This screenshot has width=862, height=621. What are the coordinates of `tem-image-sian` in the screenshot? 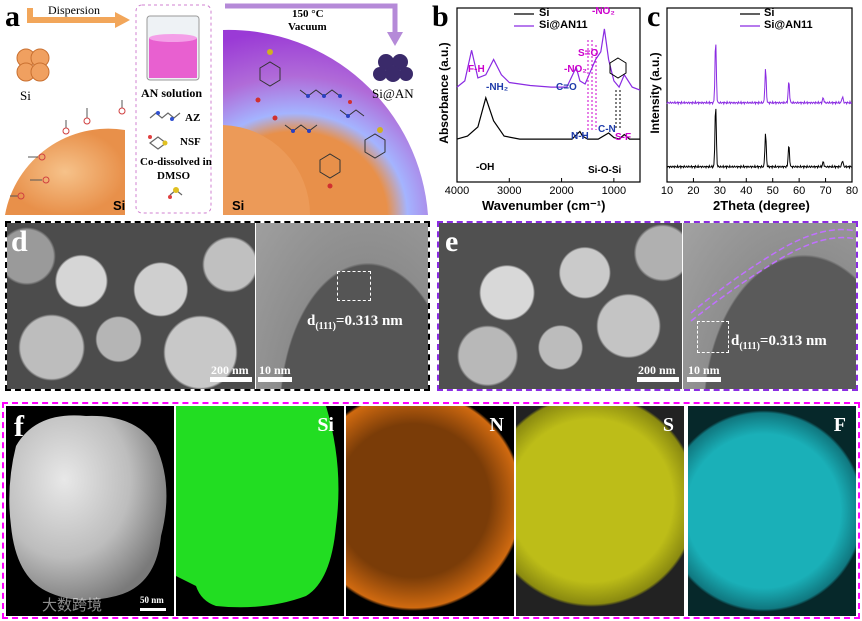 It's located at (769, 306).